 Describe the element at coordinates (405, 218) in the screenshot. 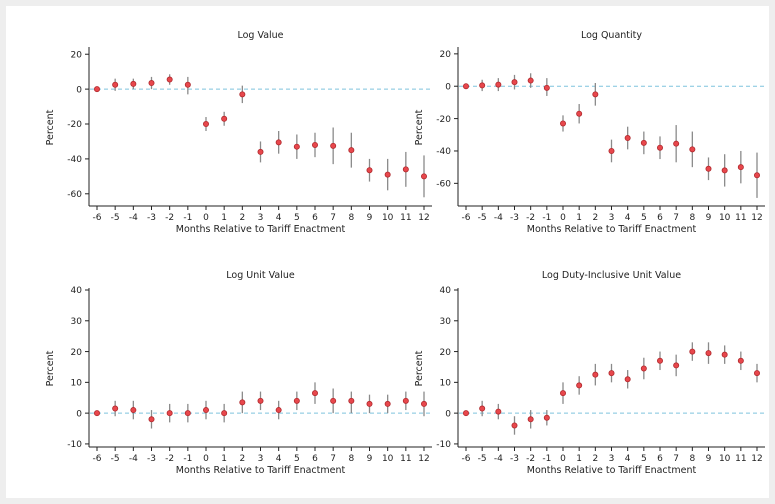

I see `x-tick-label: 11` at that location.